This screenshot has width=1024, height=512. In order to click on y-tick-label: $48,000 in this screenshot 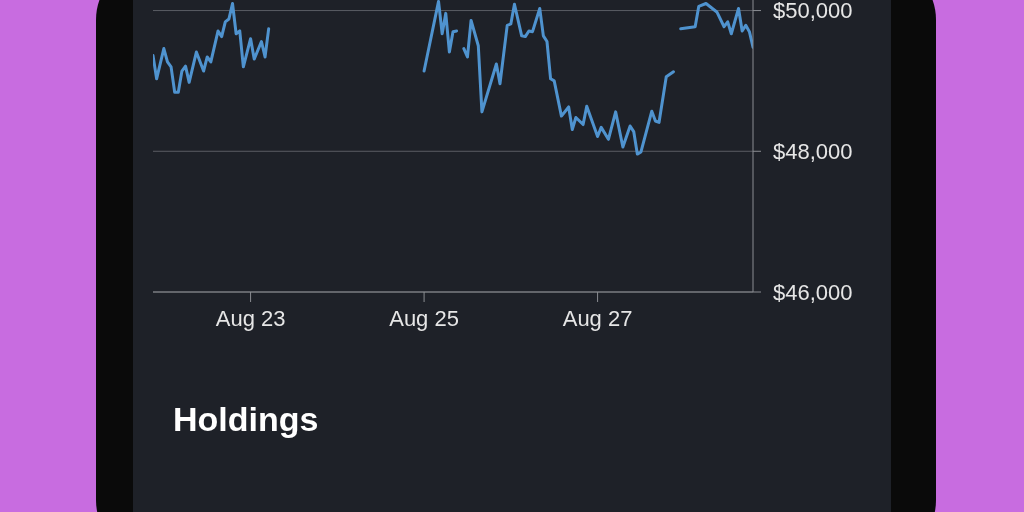, I will do `click(813, 152)`.